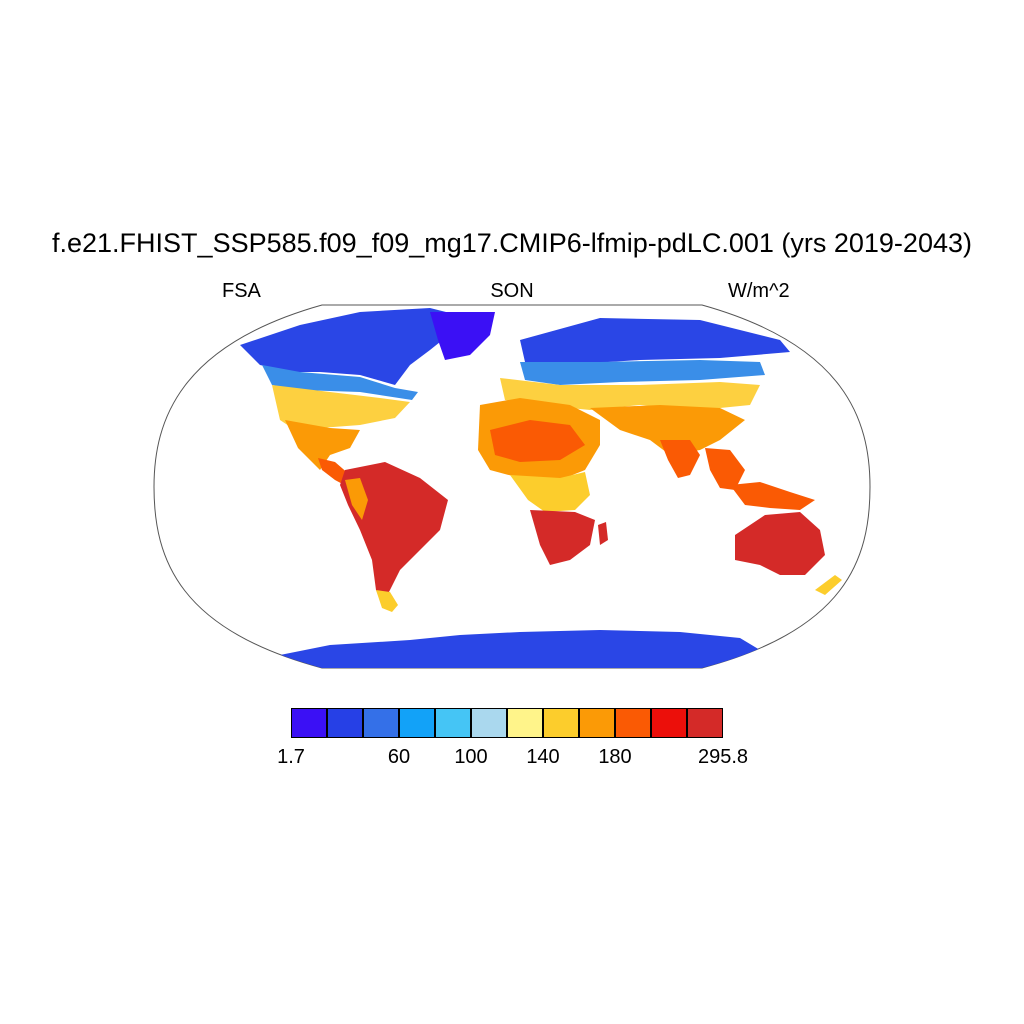  I want to click on land-indonesia, so click(772, 496).